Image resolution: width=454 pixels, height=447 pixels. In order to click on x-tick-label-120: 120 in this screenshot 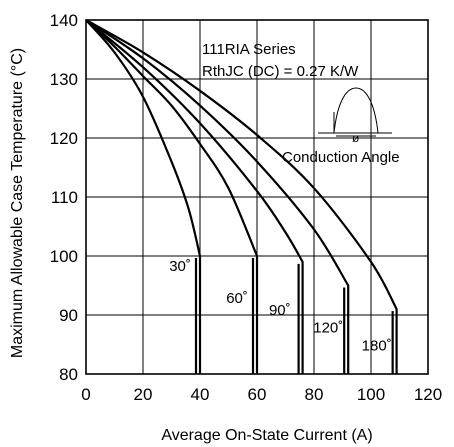, I will do `click(428, 394)`.